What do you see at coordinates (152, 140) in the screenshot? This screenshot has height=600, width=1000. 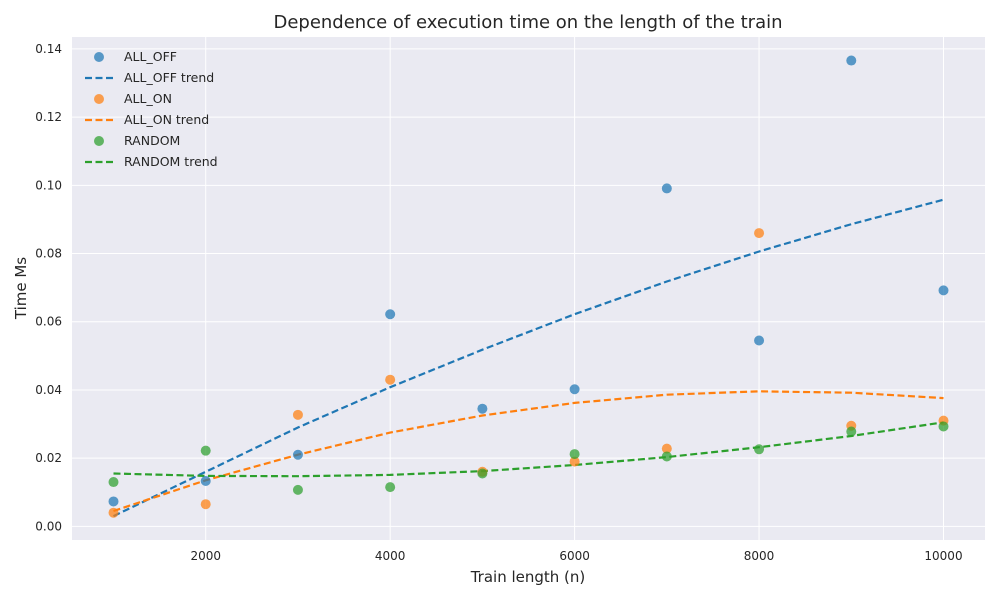 I see `legend-label-random: RANDOM` at bounding box center [152, 140].